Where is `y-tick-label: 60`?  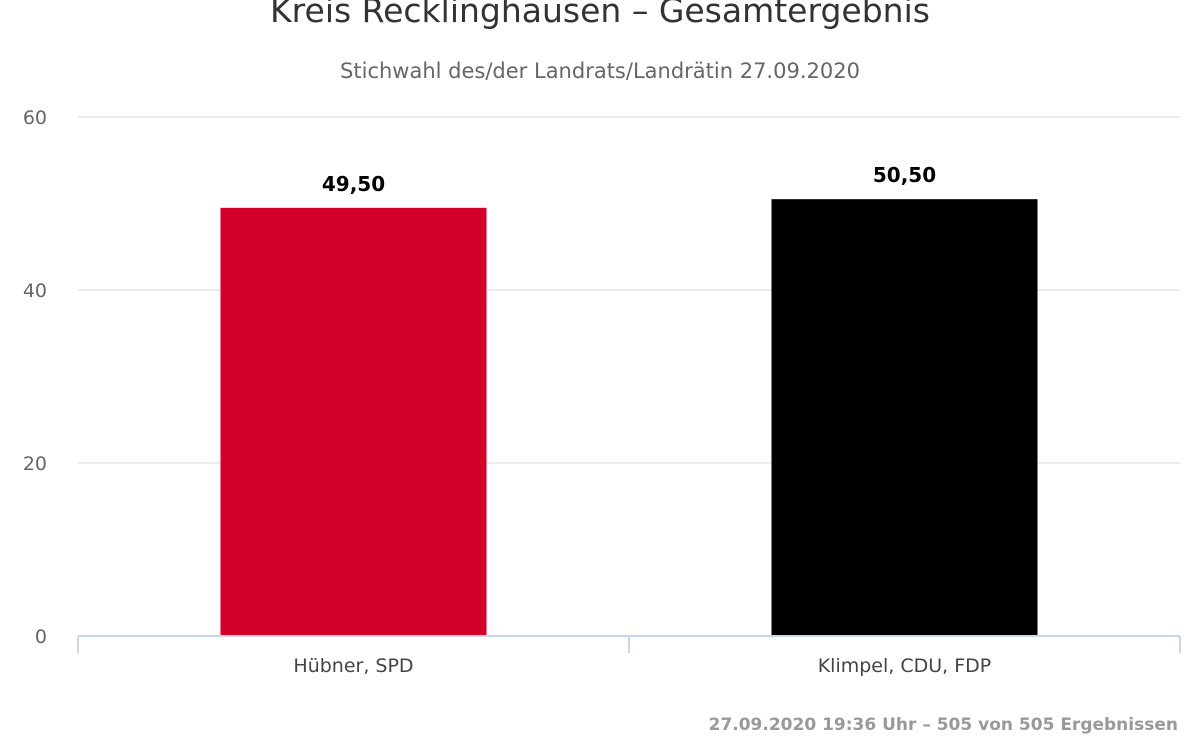
y-tick-label: 60 is located at coordinates (35, 118).